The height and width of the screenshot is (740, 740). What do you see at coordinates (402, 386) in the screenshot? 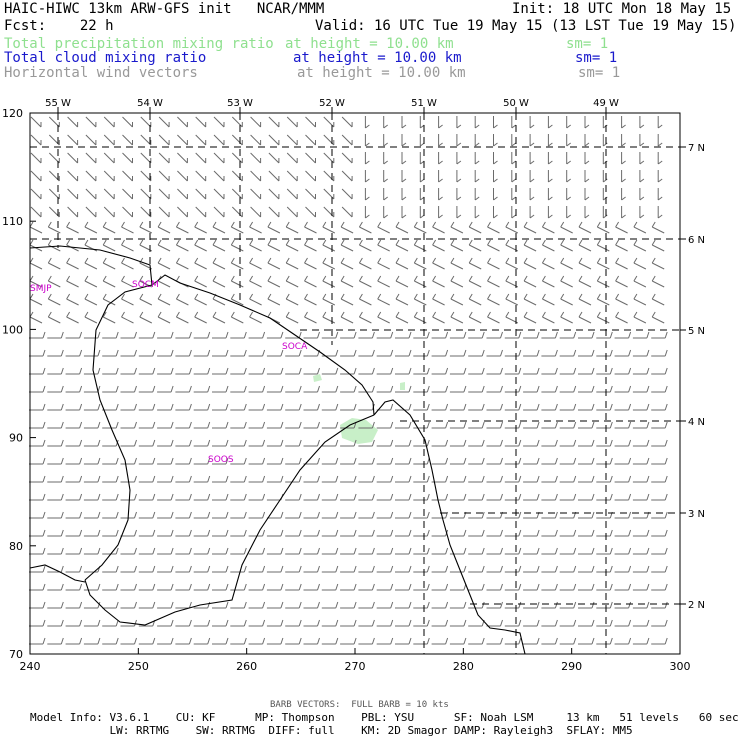
I see `precip-patch` at bounding box center [402, 386].